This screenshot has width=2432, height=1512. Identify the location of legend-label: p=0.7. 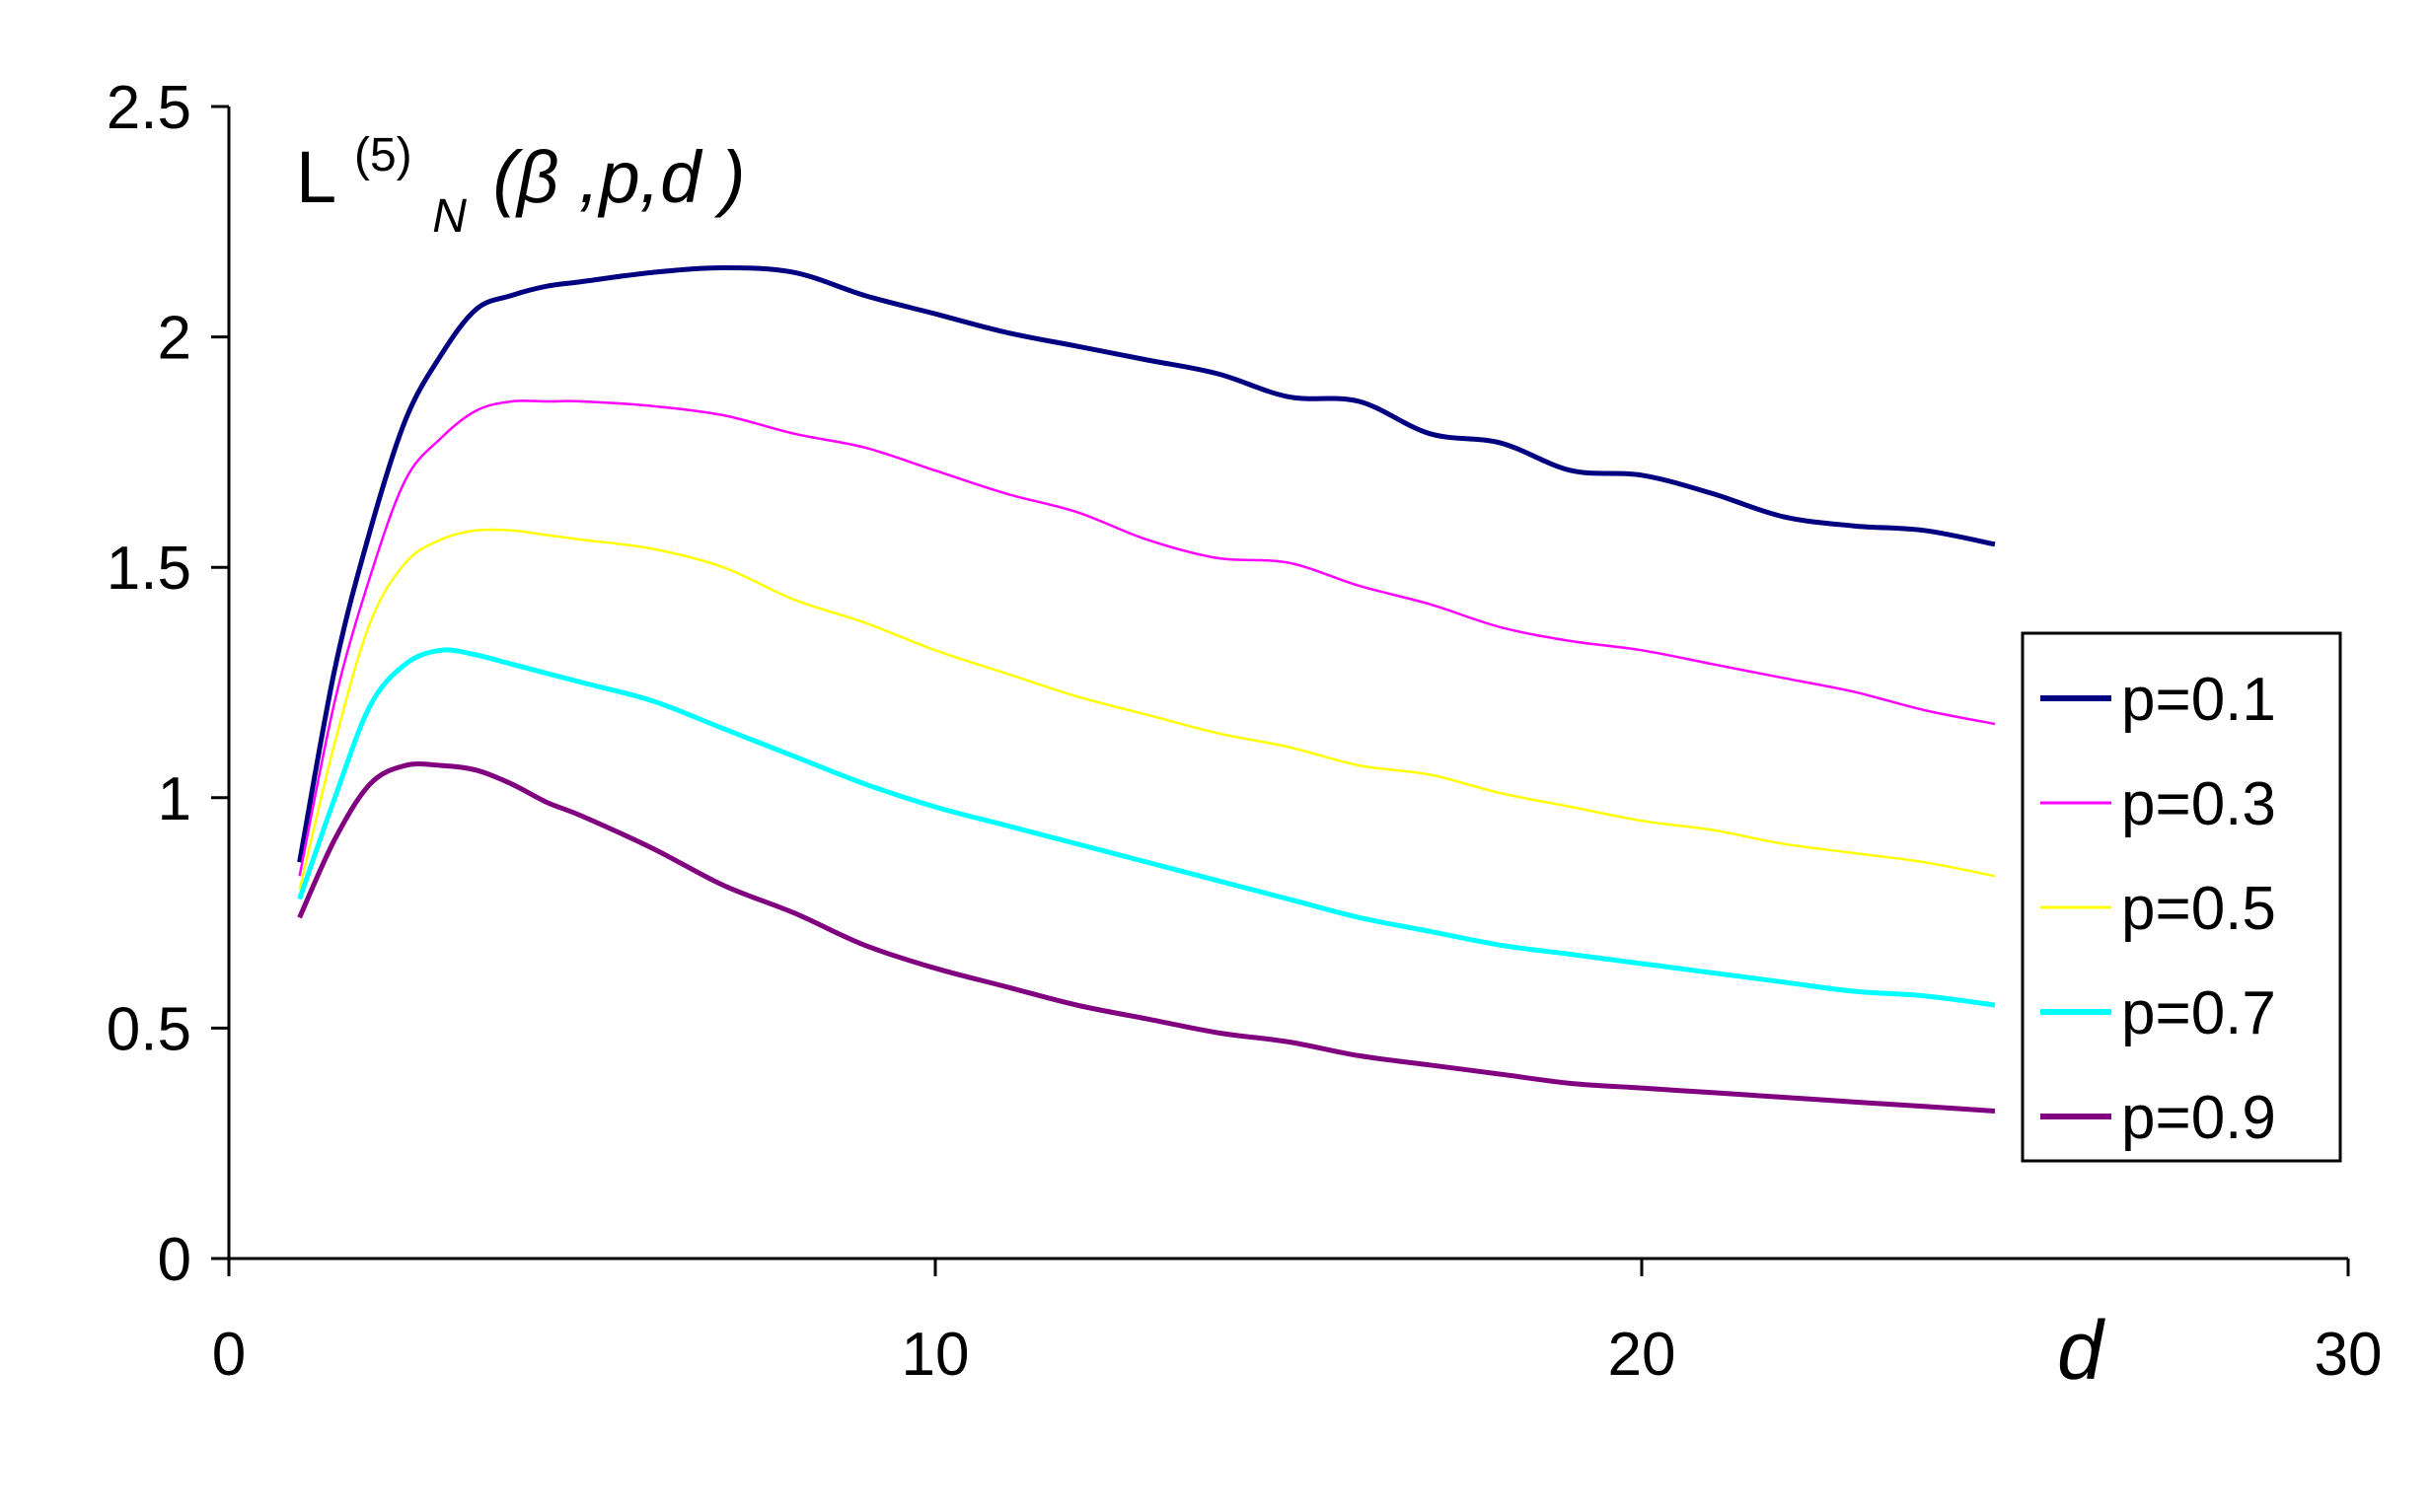
(2198, 1013).